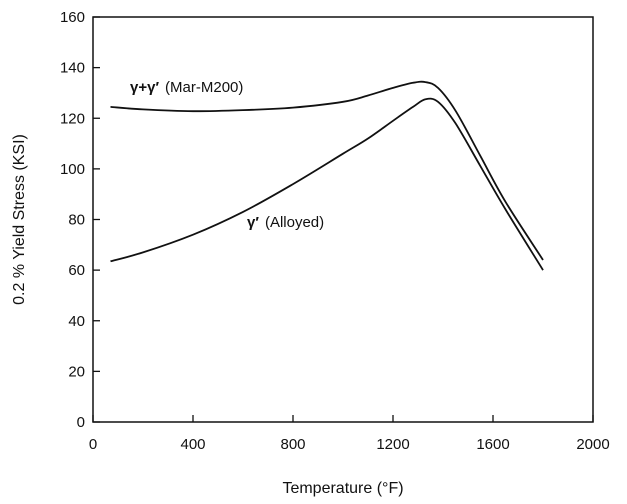  I want to click on x-axis-ticks: 0 400 800 1200 1600 2000, so click(349, 434).